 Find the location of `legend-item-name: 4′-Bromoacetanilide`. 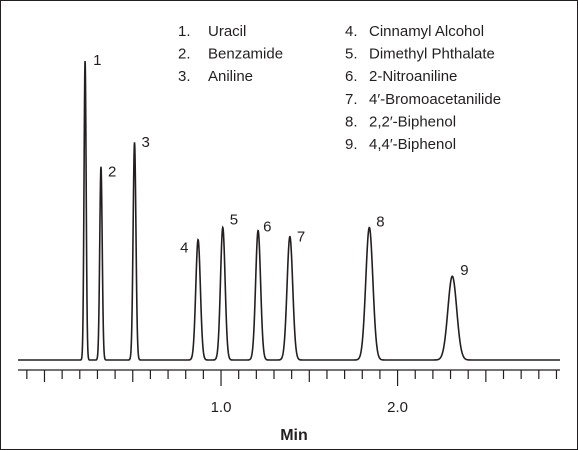

legend-item-name: 4′-Bromoacetanilide is located at coordinates (435, 99).